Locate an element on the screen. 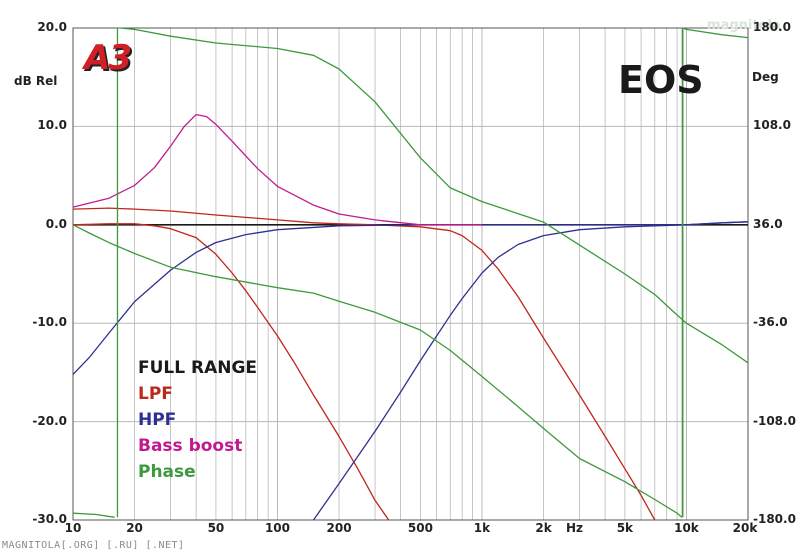 This screenshot has height=556, width=809. a3-badge: A3 is located at coordinates (108, 58).